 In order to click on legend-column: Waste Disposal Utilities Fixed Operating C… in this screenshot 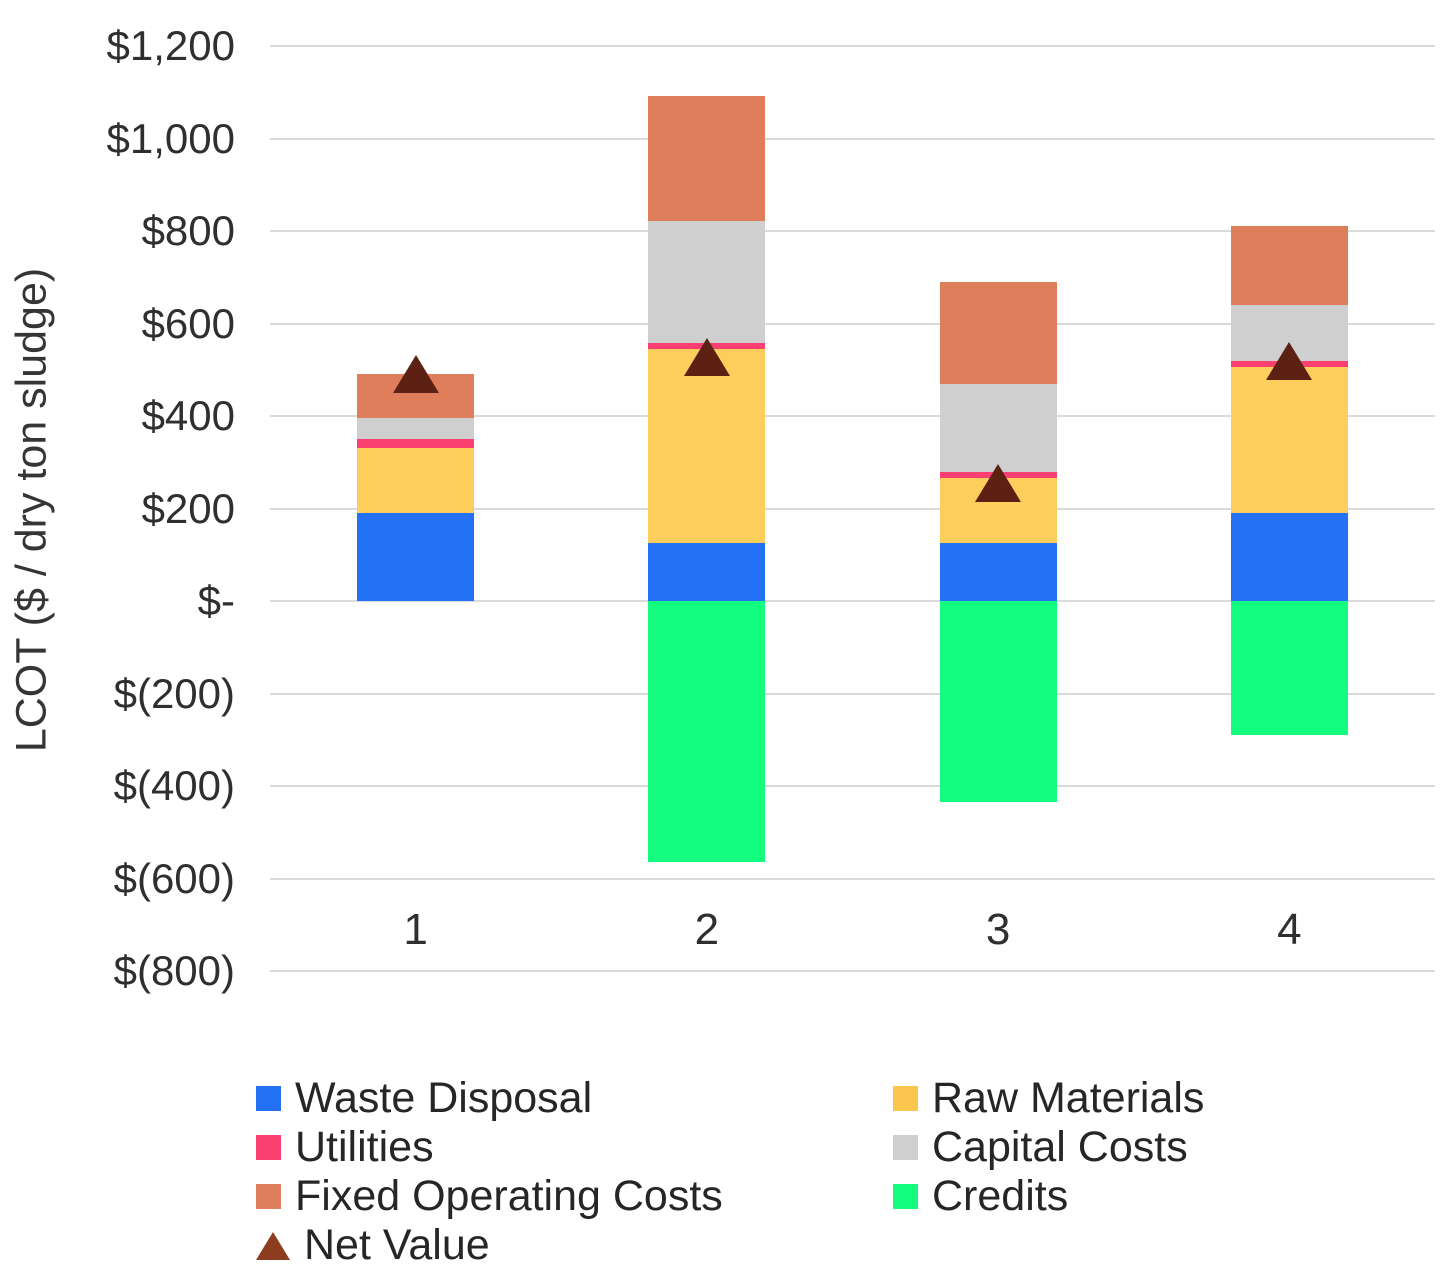, I will do `click(574, 1172)`.